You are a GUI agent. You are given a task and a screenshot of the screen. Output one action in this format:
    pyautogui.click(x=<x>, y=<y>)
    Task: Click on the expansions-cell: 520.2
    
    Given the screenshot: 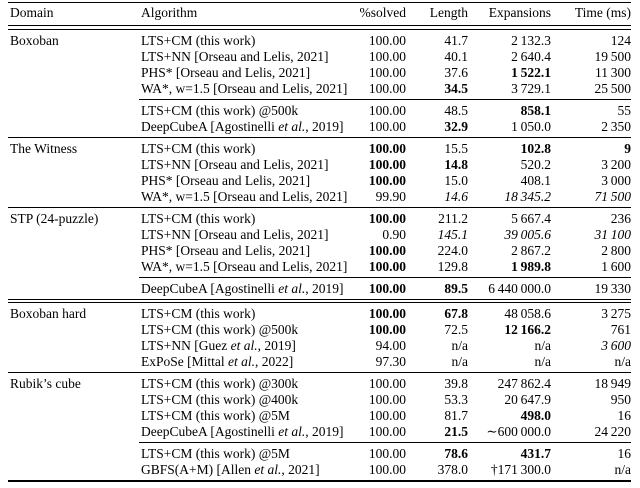 What is the action you would take?
    pyautogui.click(x=509, y=165)
    